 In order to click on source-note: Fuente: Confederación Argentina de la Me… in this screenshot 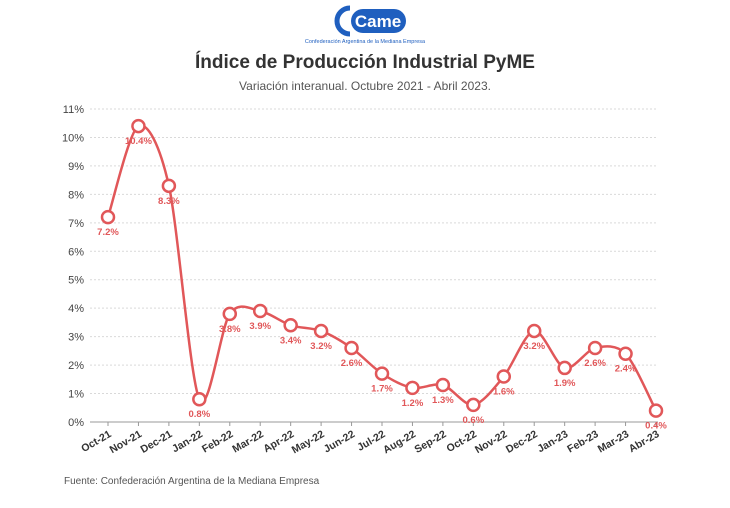, I will do `click(192, 481)`.